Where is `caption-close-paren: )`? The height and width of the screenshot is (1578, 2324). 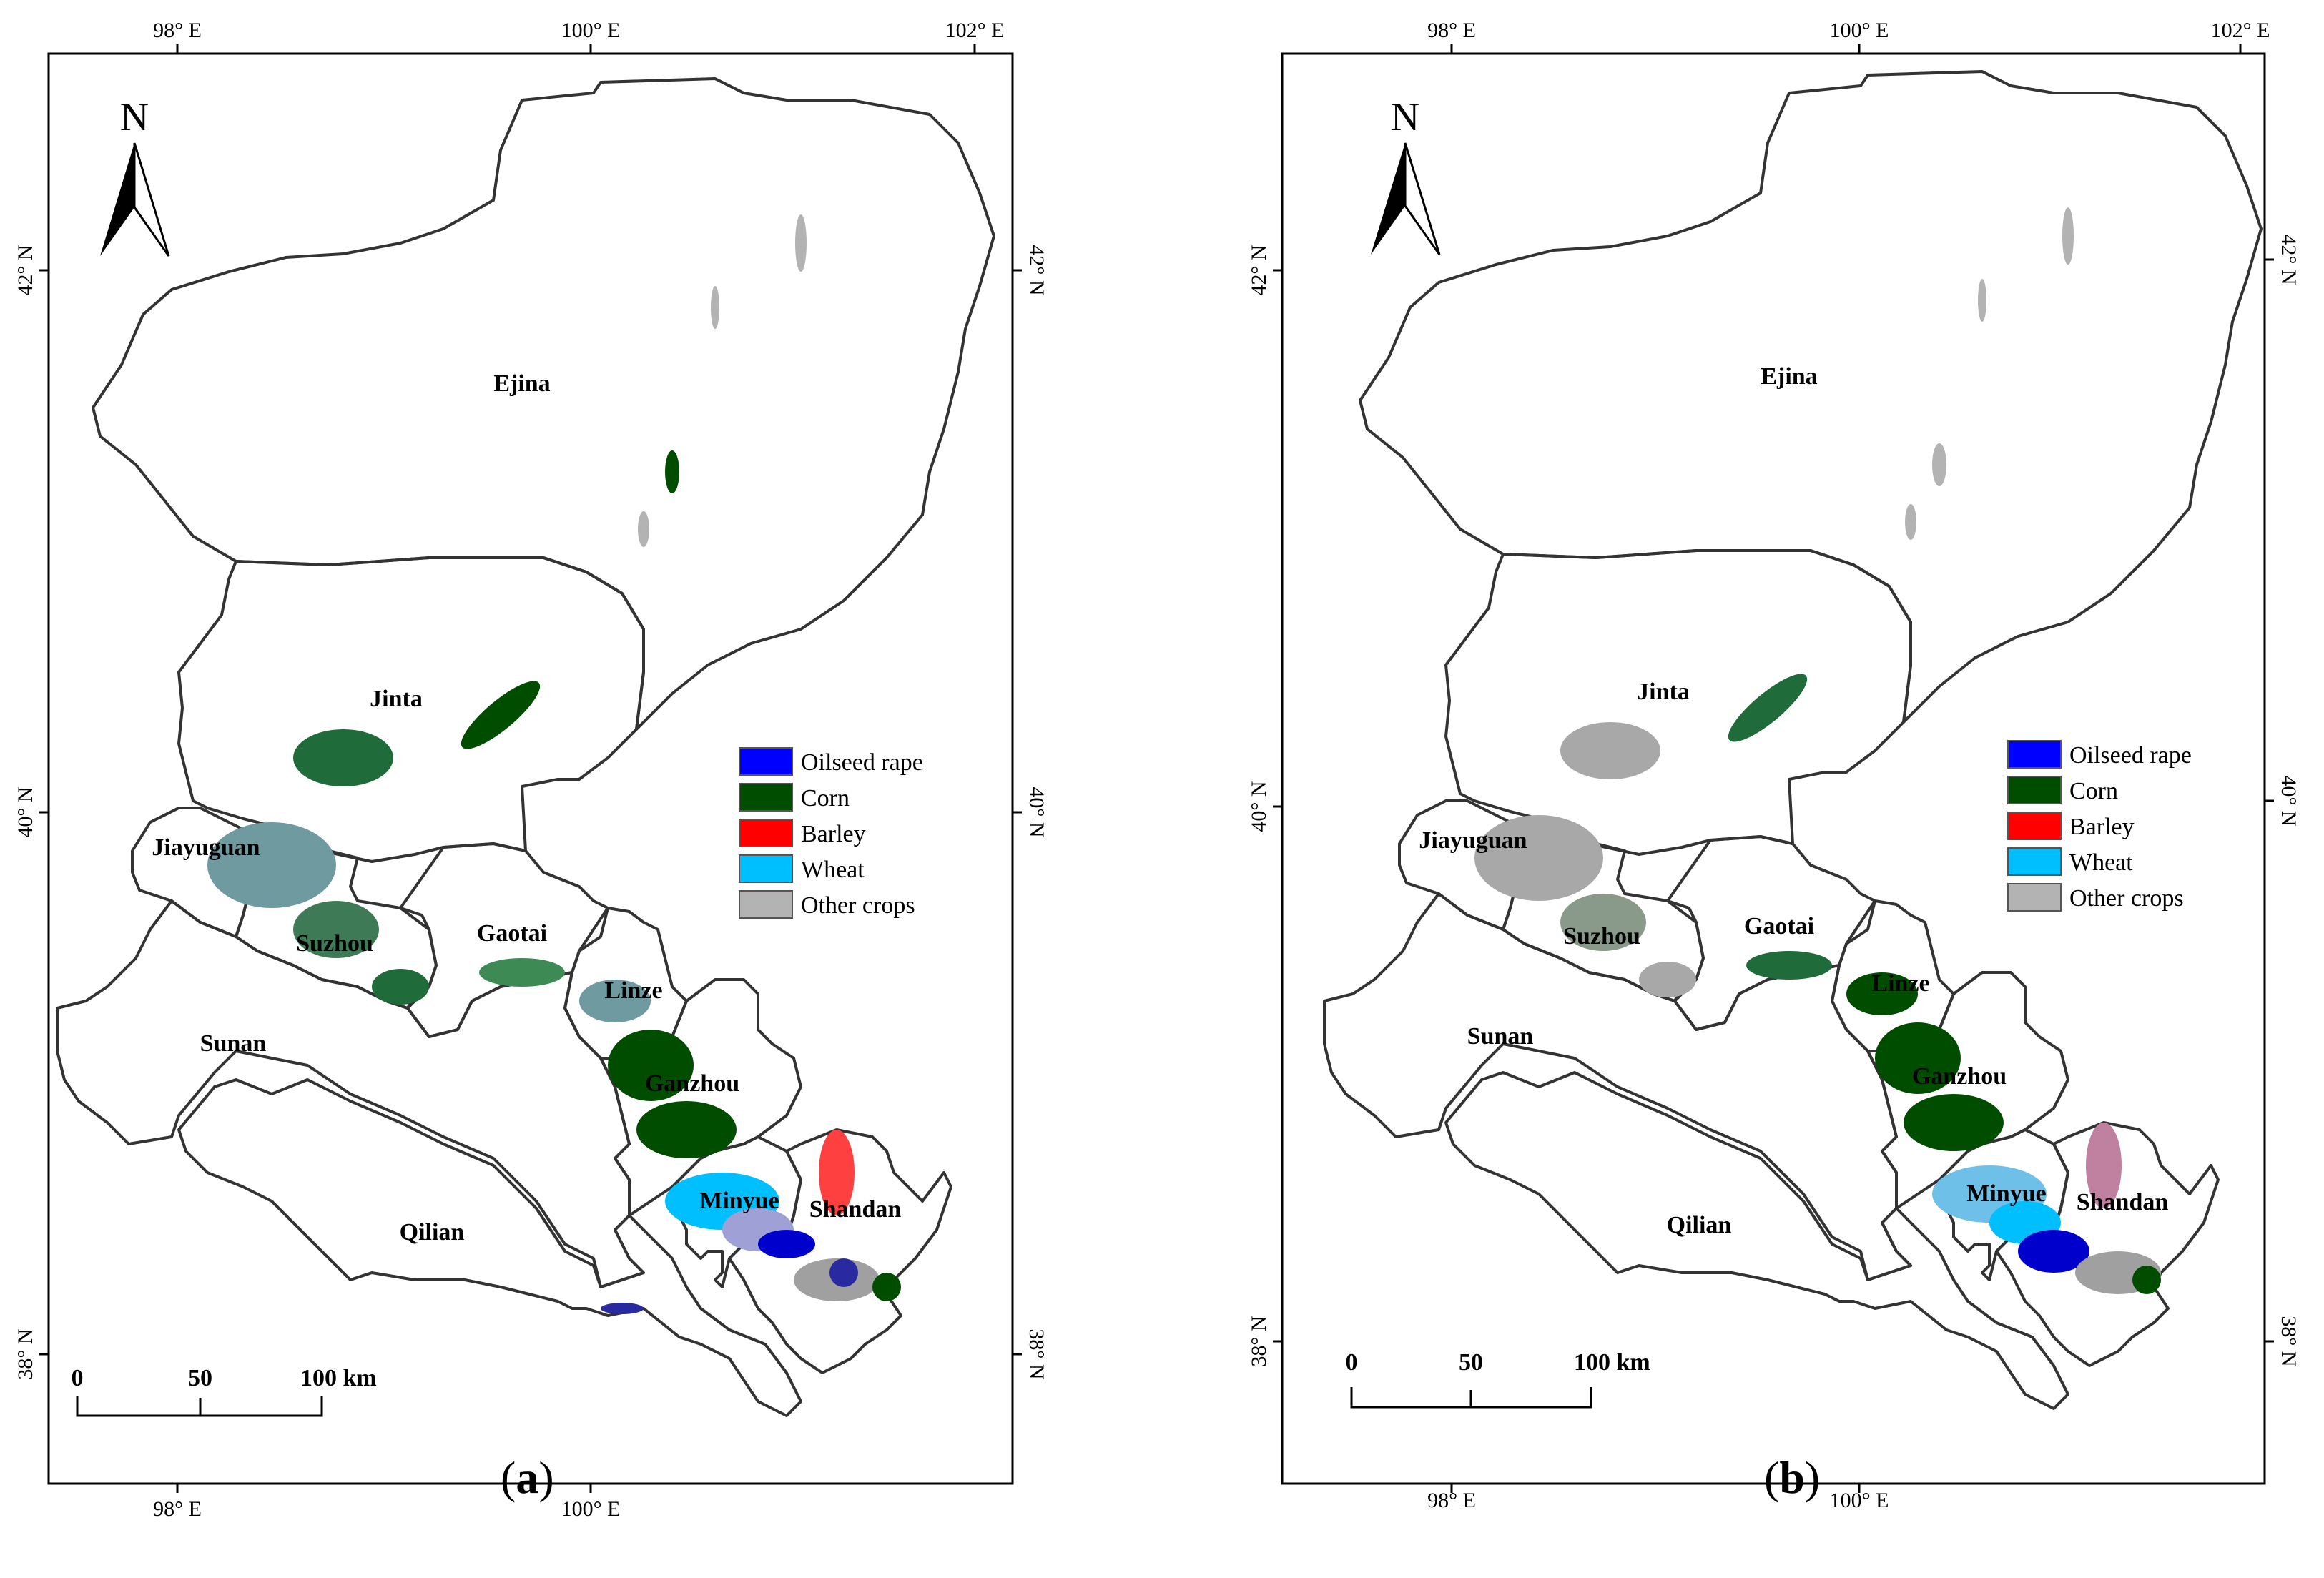 caption-close-paren: ) is located at coordinates (1812, 1477).